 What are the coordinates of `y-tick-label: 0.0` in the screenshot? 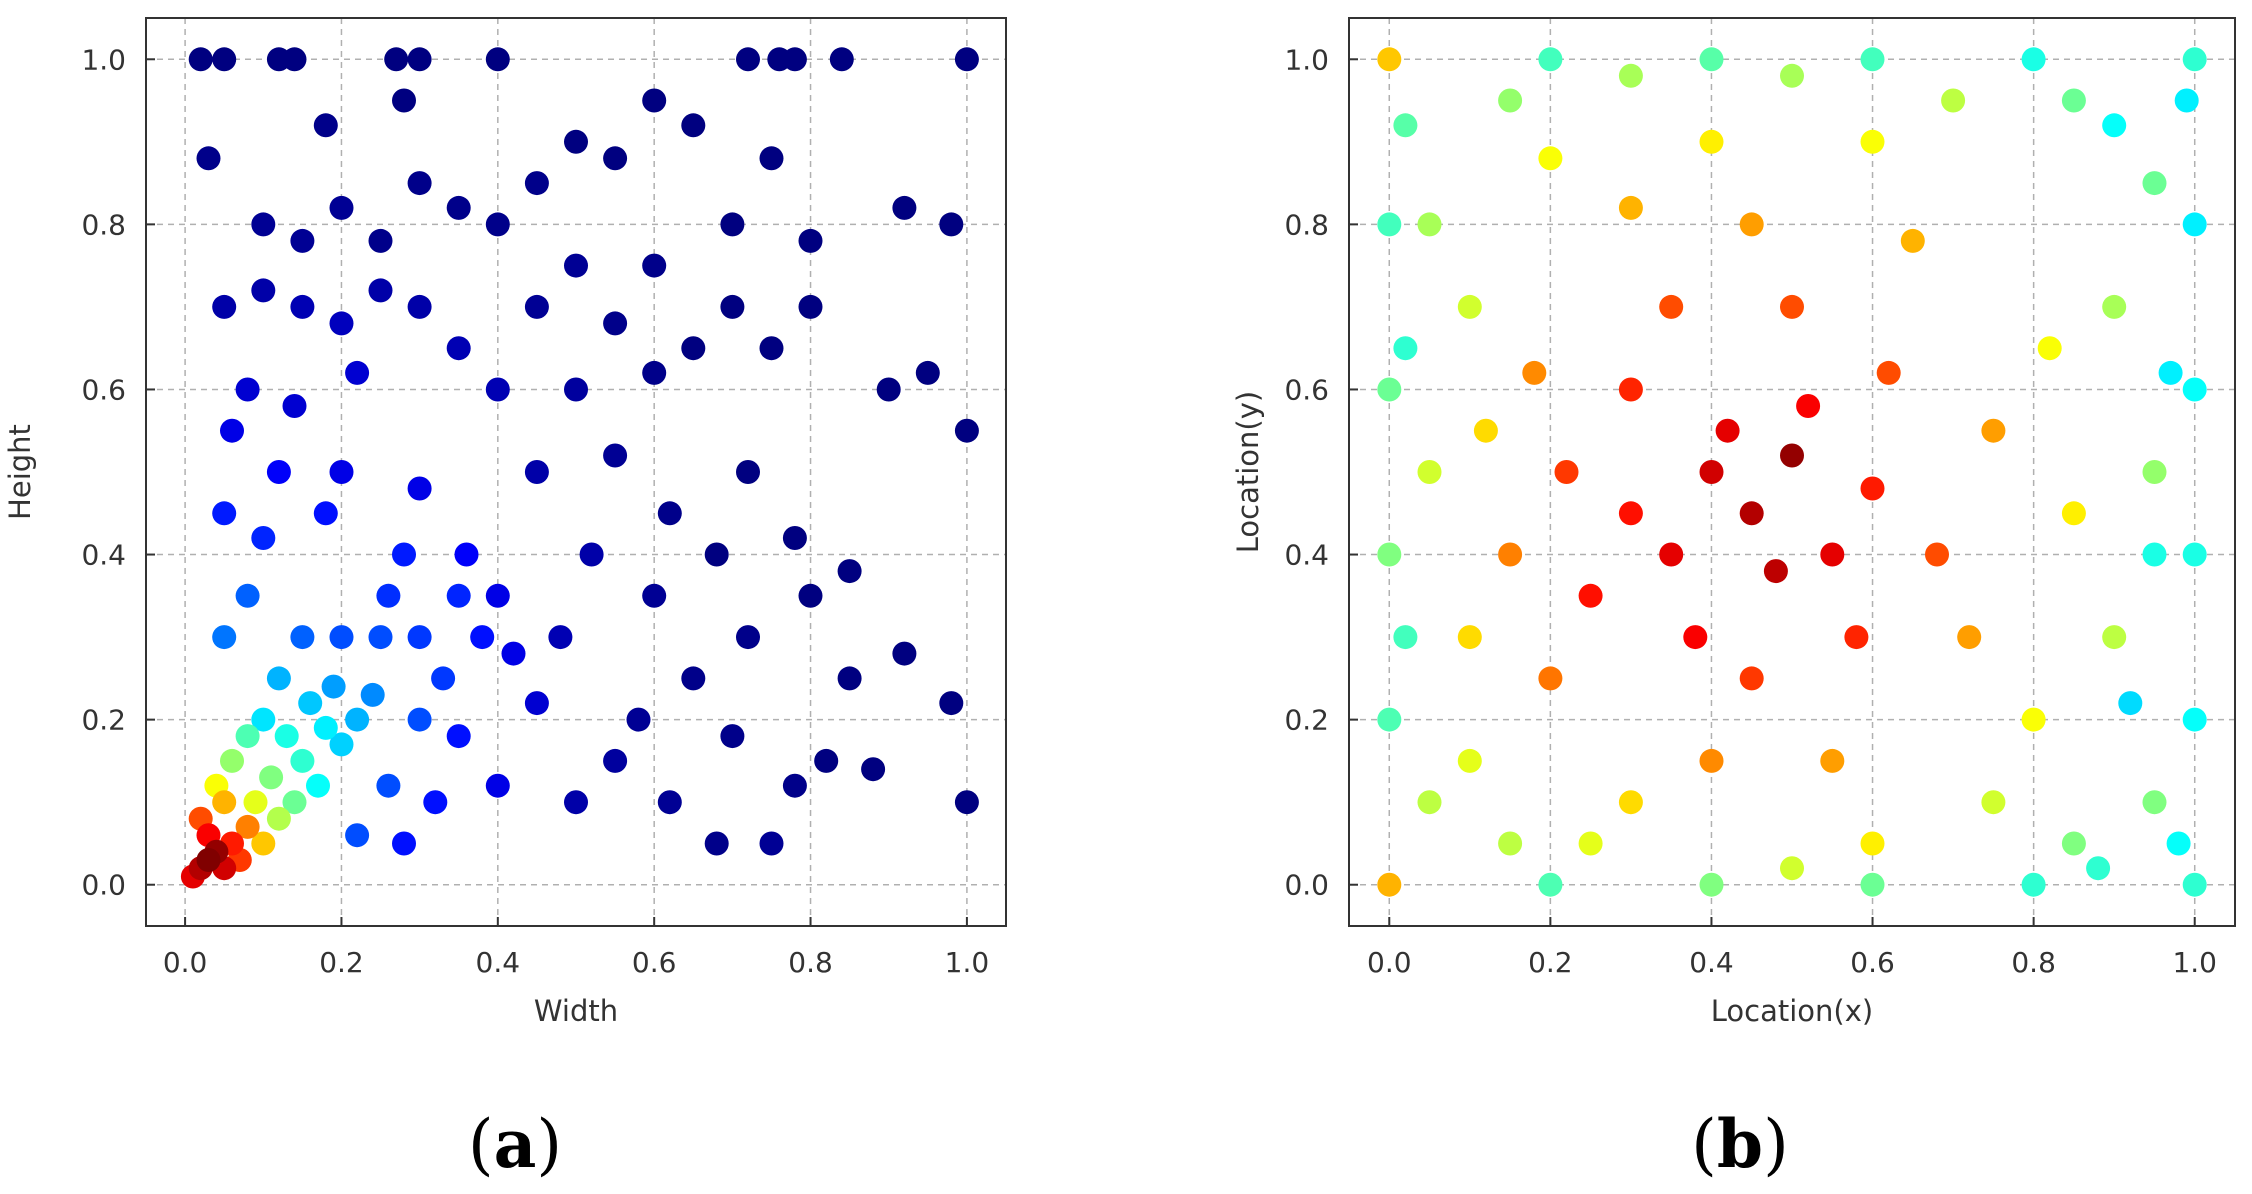 It's located at (103, 885).